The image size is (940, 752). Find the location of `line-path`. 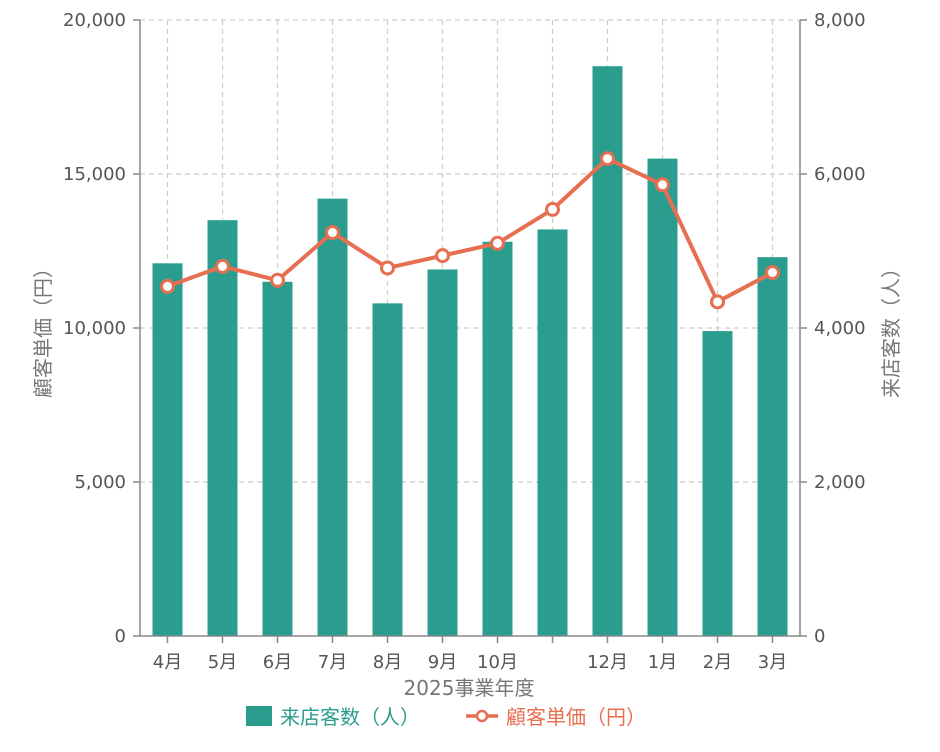

line-path is located at coordinates (470, 230).